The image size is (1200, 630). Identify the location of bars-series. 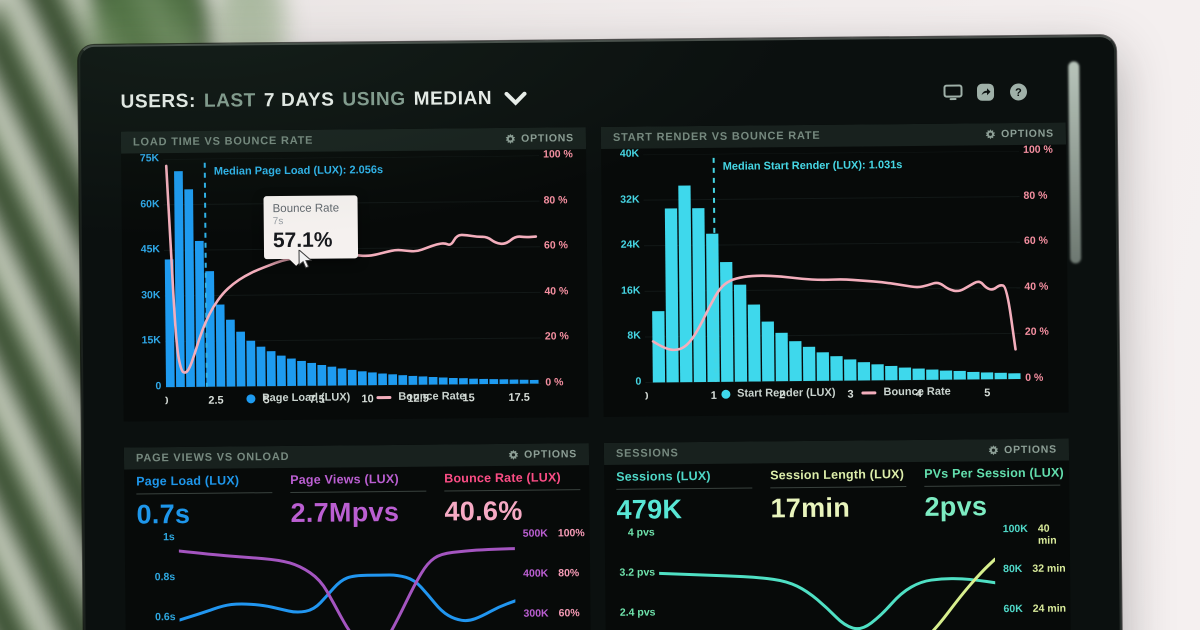
(836, 284).